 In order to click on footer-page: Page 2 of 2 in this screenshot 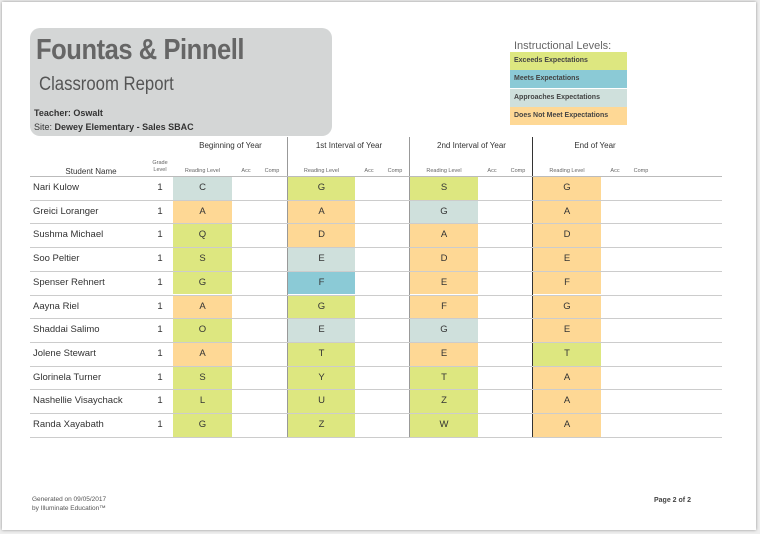, I will do `click(672, 500)`.